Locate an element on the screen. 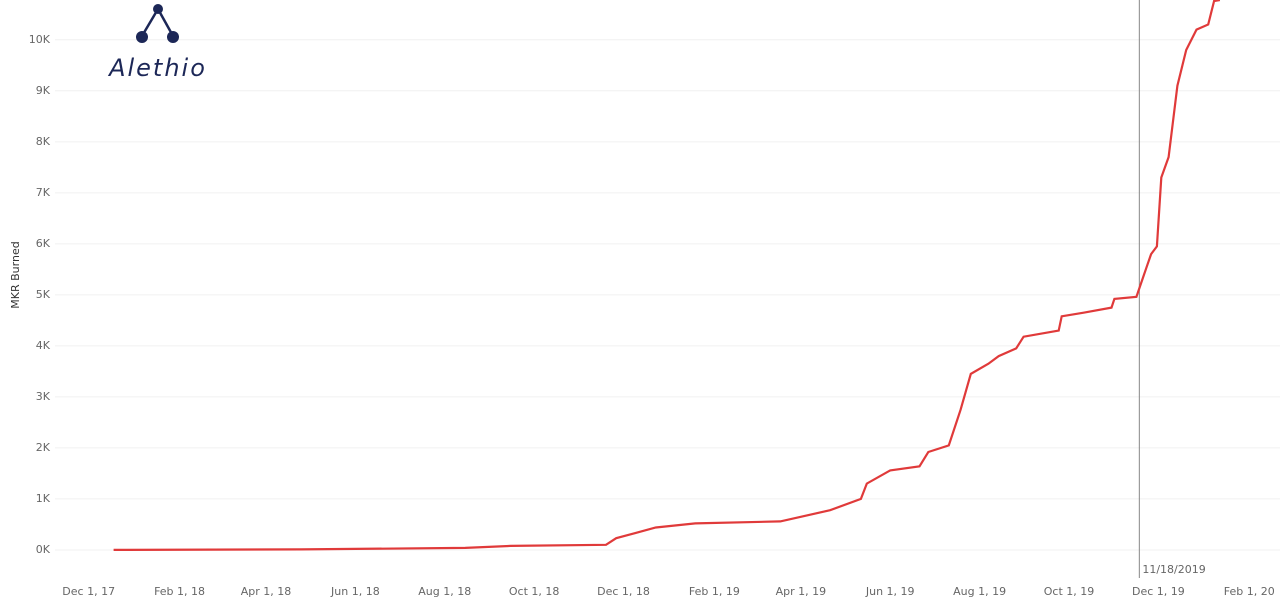 Image resolution: width=1280 pixels, height=598 pixels. x-tick-label: Feb 1, 20 is located at coordinates (1249, 591).